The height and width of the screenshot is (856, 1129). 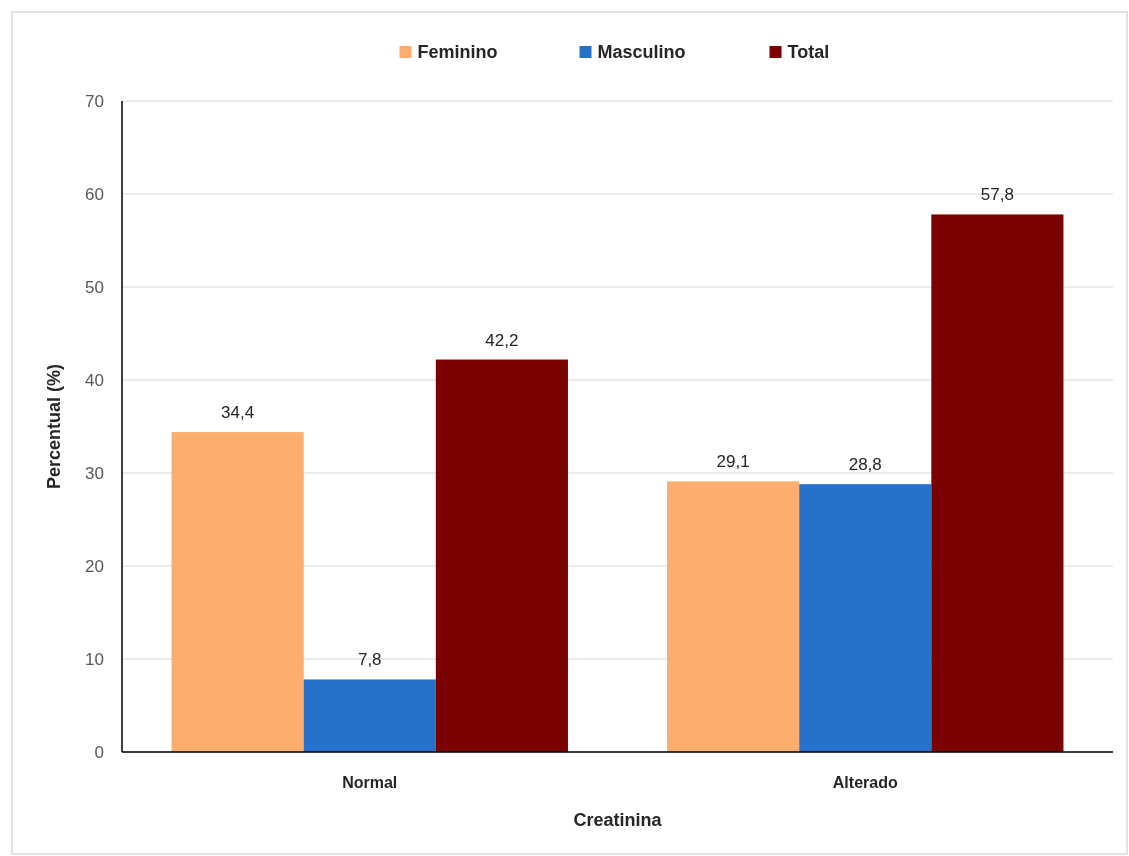 I want to click on y-tick-label: 20, so click(x=94, y=566).